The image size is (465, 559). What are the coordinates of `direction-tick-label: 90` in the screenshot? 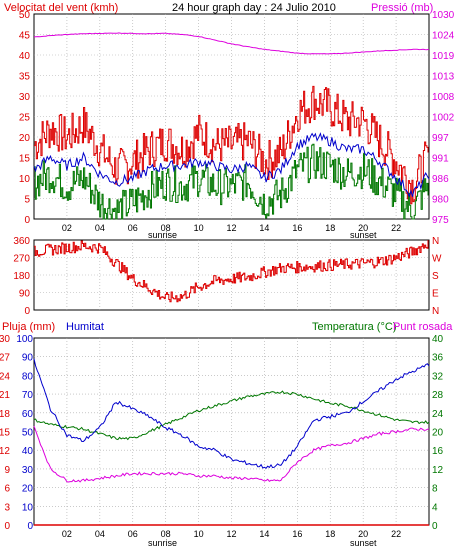 It's located at (25, 294).